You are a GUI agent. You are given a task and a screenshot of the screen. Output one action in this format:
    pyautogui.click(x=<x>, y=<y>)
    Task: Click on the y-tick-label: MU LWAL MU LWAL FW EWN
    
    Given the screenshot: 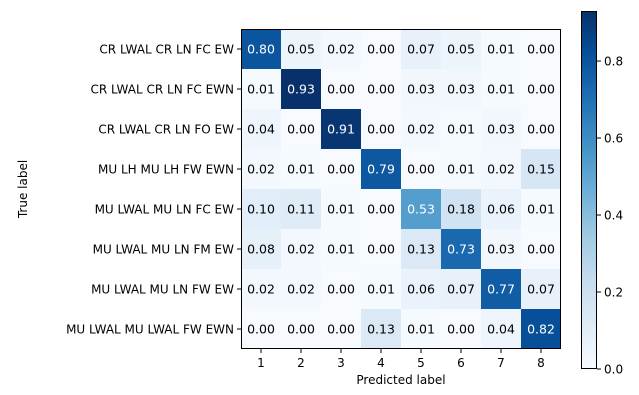 What is the action you would take?
    pyautogui.click(x=150, y=330)
    